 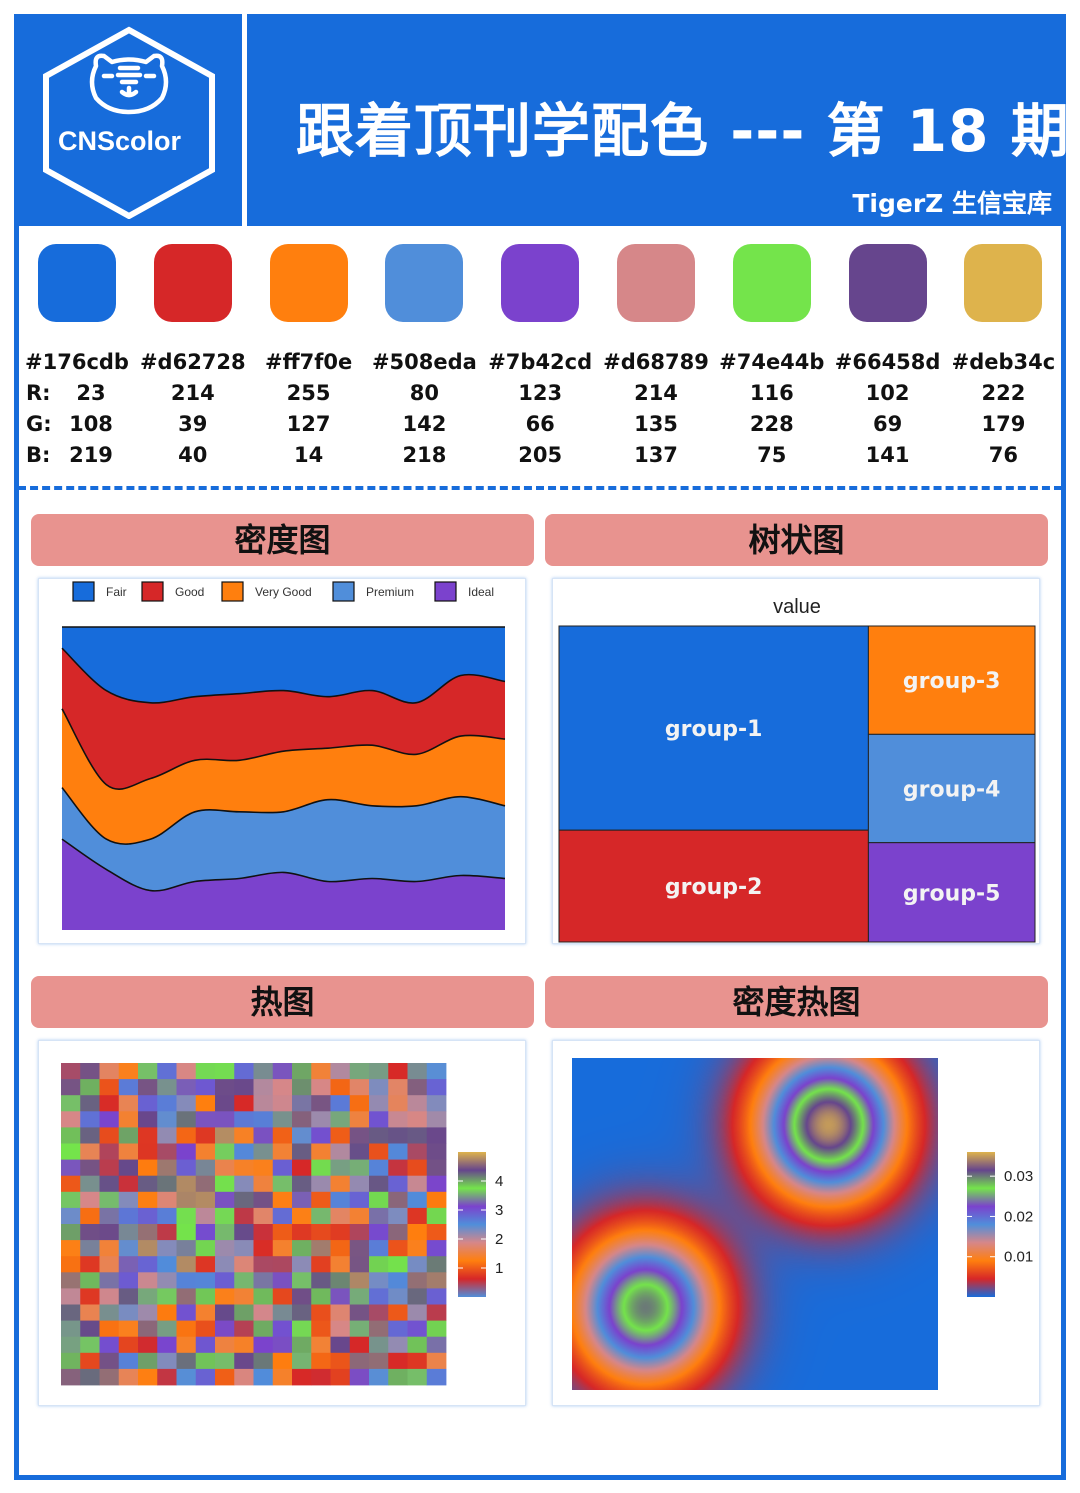 I want to click on color-r-value: 255, so click(x=308, y=393).